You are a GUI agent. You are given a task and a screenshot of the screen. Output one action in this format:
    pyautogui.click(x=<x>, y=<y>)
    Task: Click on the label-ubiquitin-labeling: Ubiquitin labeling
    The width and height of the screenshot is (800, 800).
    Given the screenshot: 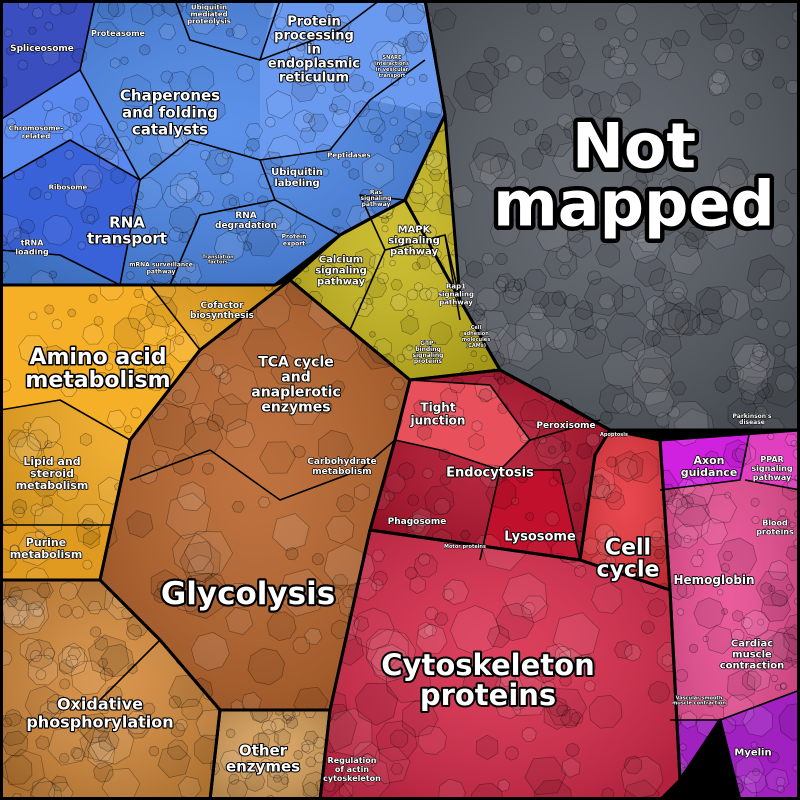 What is the action you would take?
    pyautogui.click(x=297, y=178)
    